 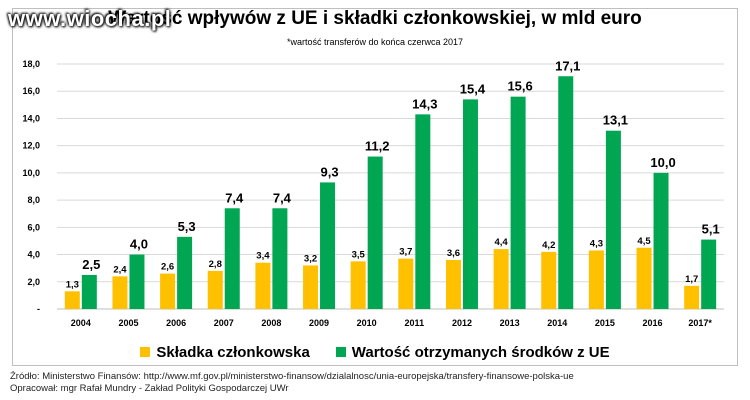 I want to click on legend-item-skladka: Składka członkowska, so click(x=225, y=352).